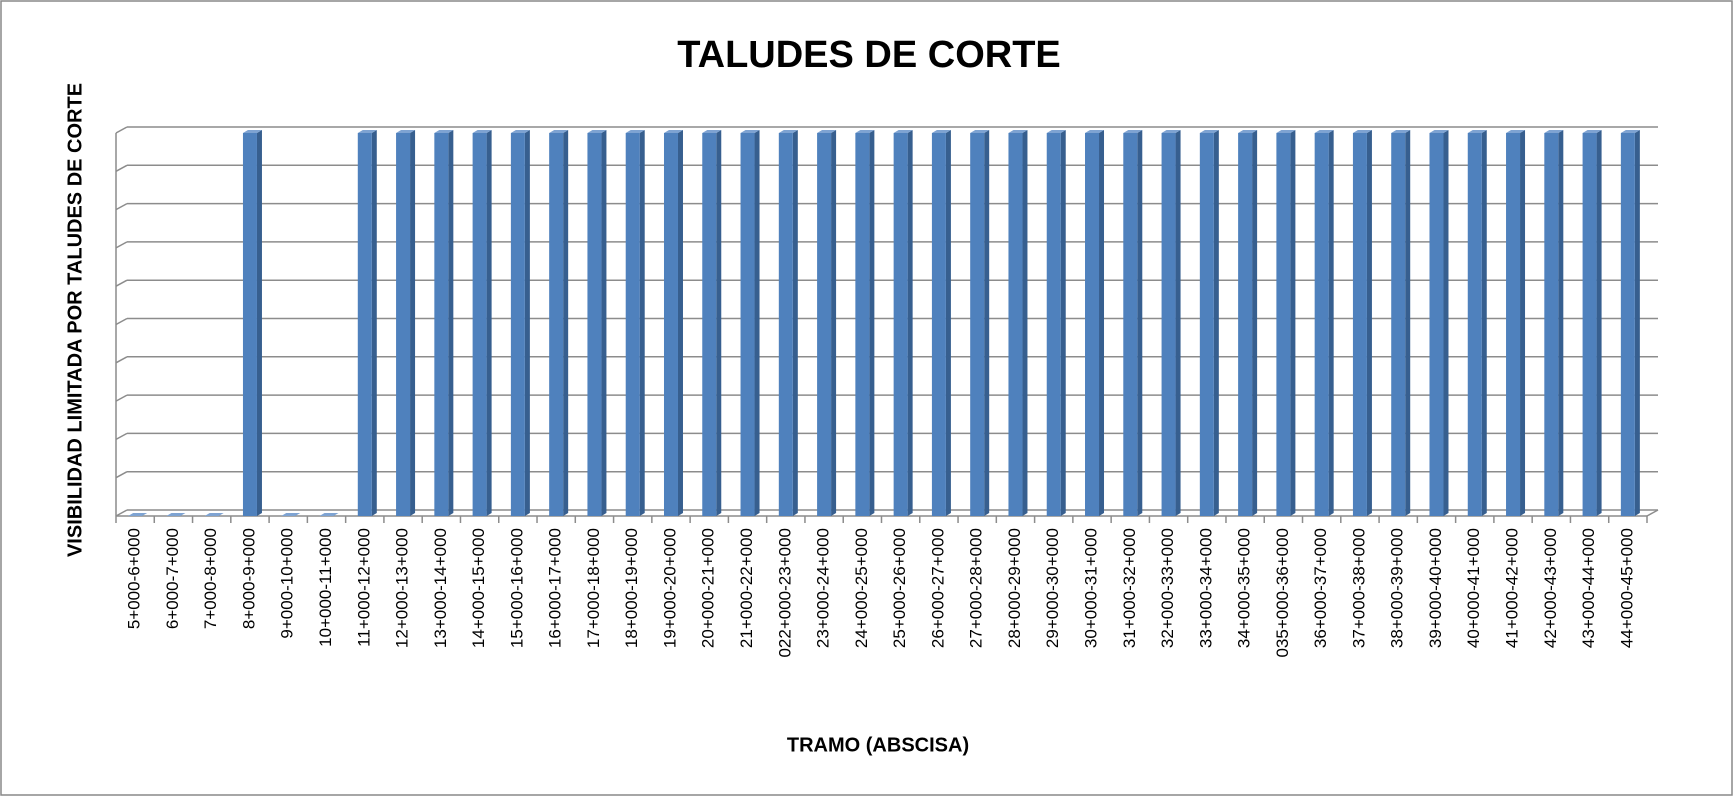 The image size is (1733, 796). What do you see at coordinates (878, 745) in the screenshot?
I see `x-axis-title: TRAMO (ABSCISA)` at bounding box center [878, 745].